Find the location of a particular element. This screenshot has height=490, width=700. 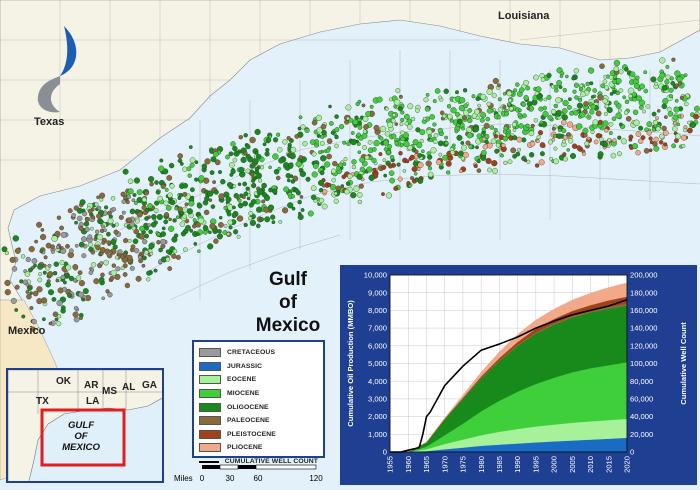

y-tick-label: 7,000 is located at coordinates (377, 328).